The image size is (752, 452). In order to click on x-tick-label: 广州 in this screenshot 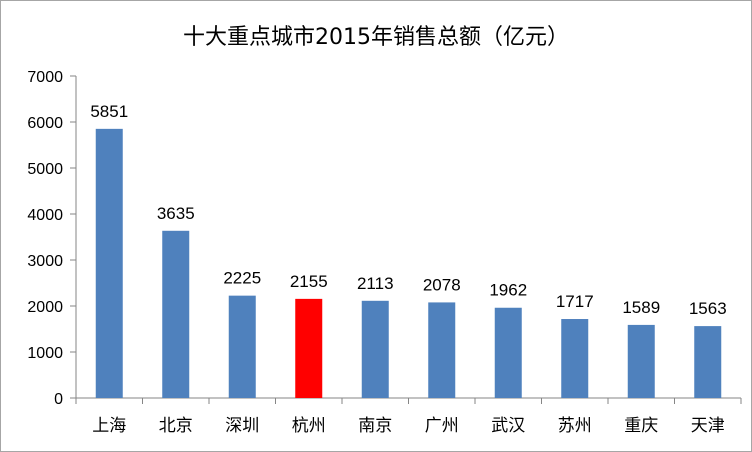, I will do `click(442, 426)`.